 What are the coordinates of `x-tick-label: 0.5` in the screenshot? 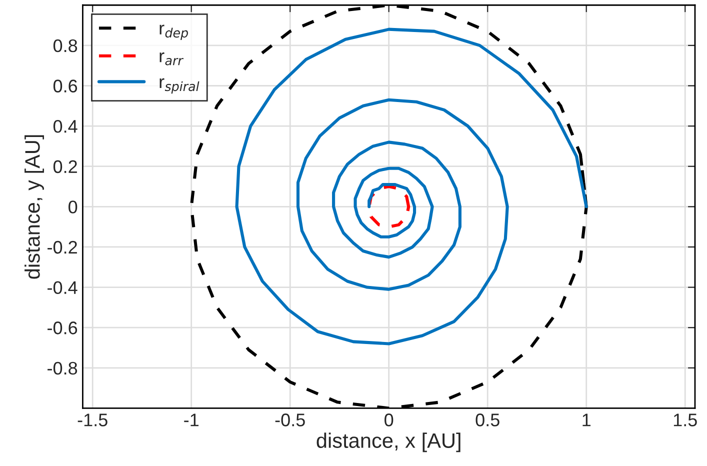 It's located at (488, 420).